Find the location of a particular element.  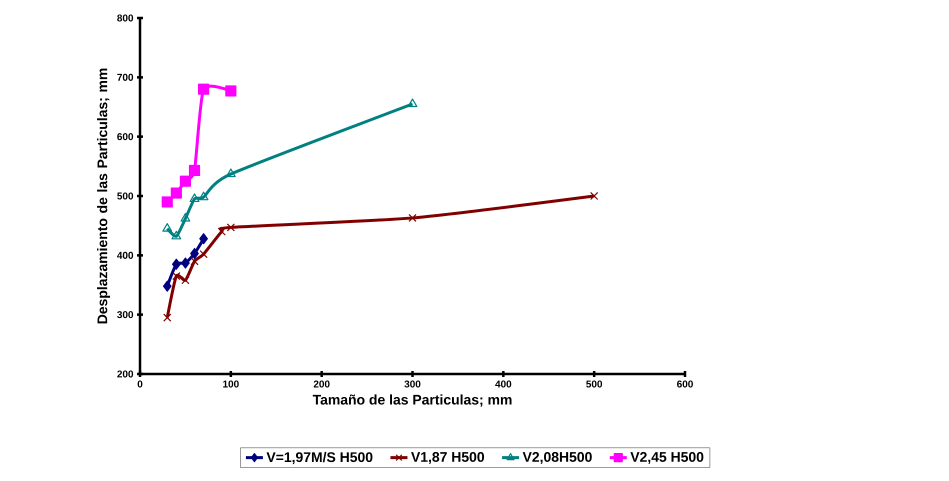

legend-label: V=1,97M/S H500 is located at coordinates (319, 458).